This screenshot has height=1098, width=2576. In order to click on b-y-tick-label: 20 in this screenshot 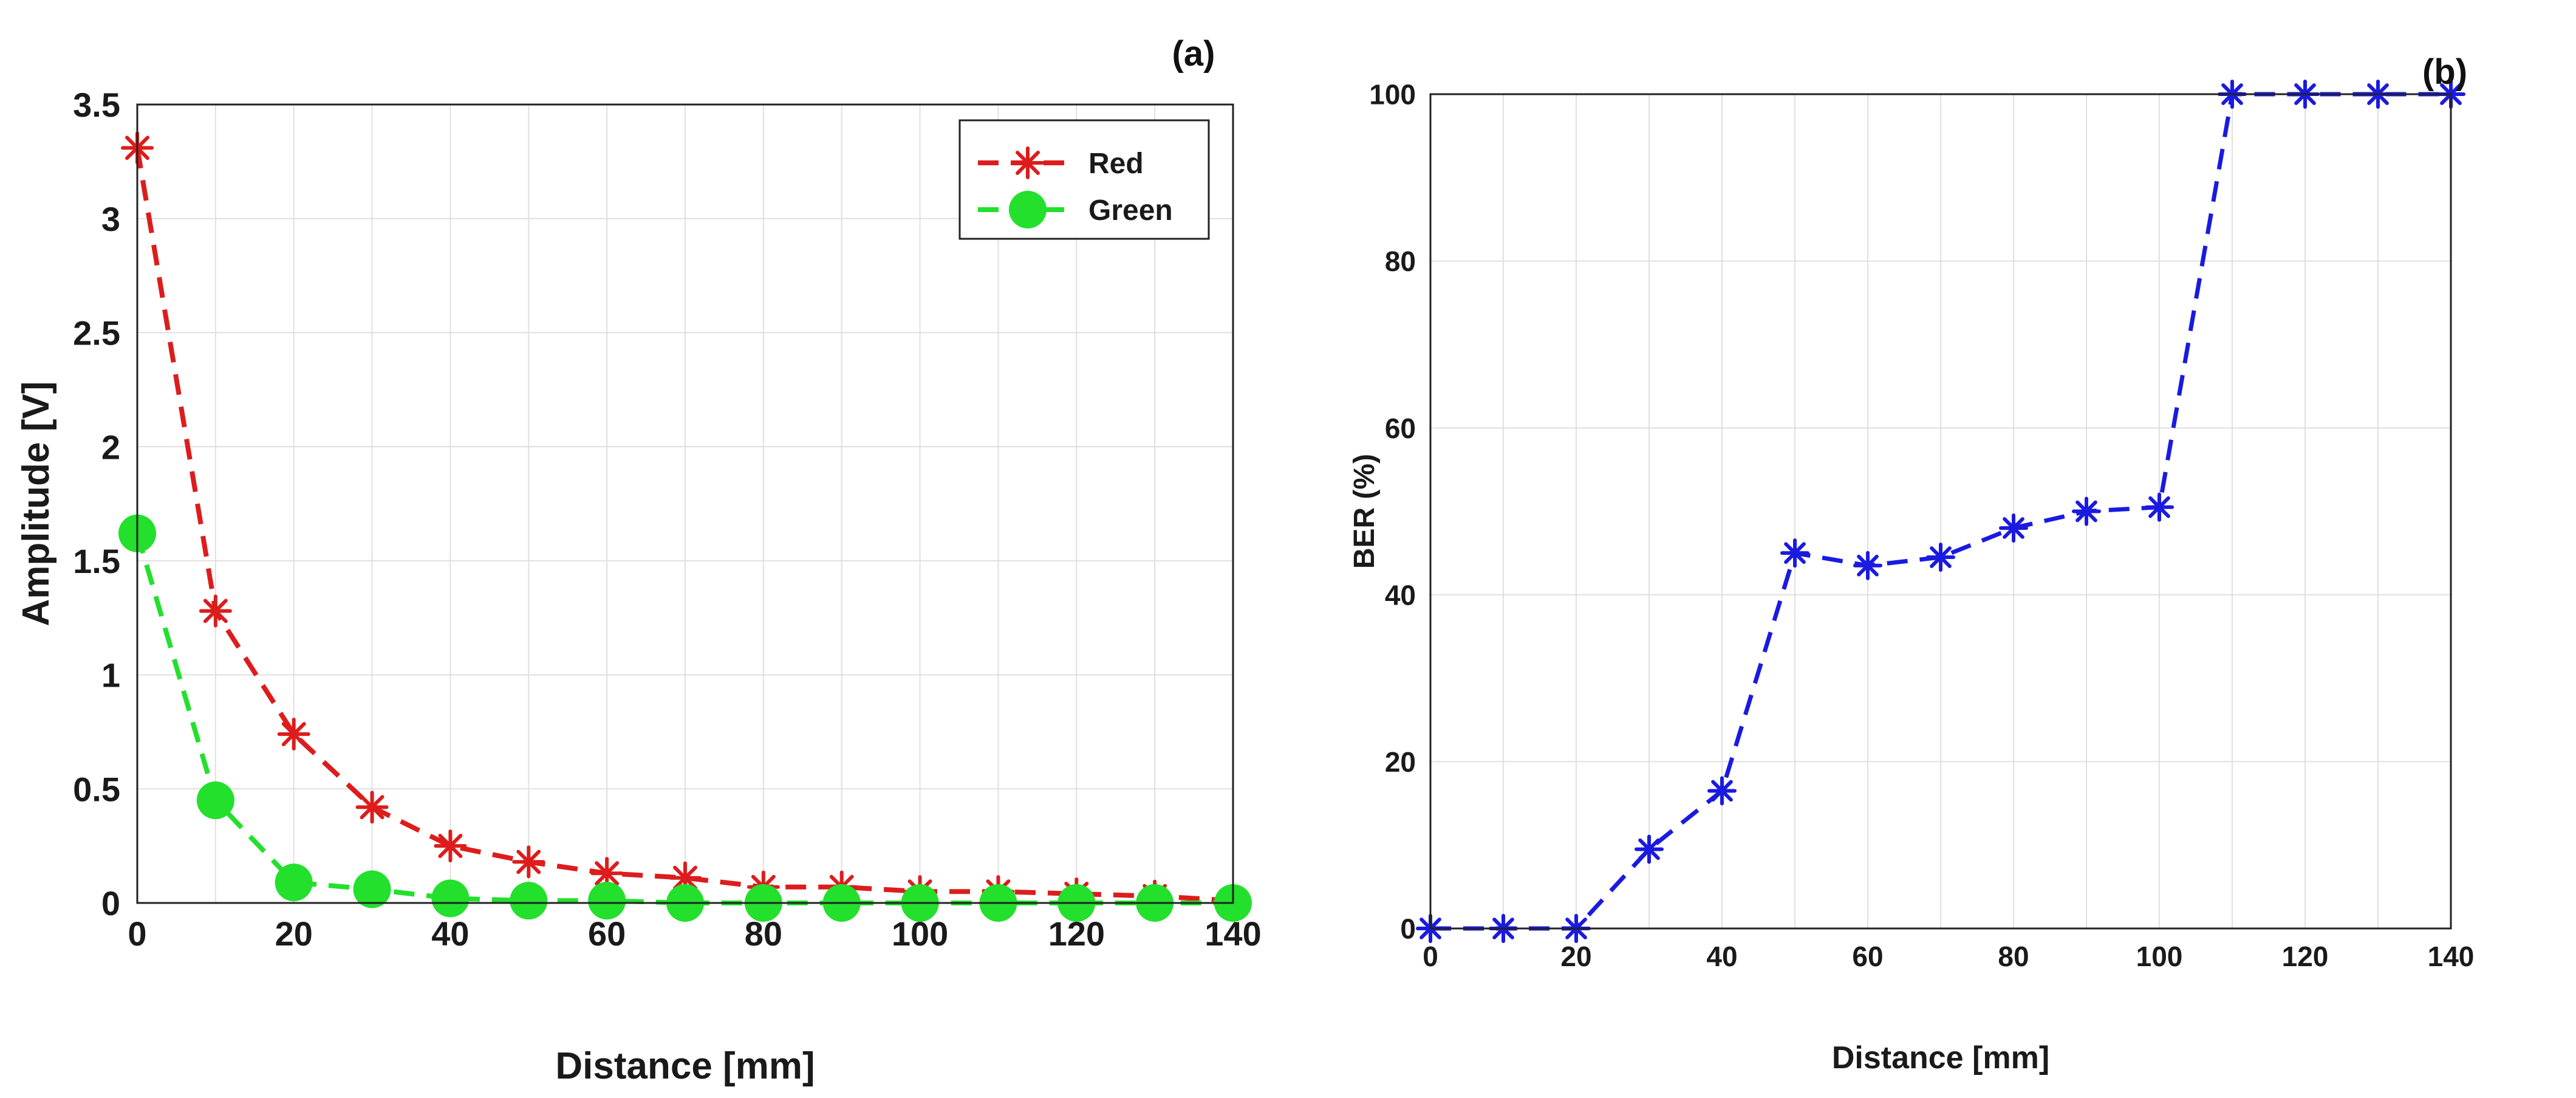, I will do `click(1400, 762)`.